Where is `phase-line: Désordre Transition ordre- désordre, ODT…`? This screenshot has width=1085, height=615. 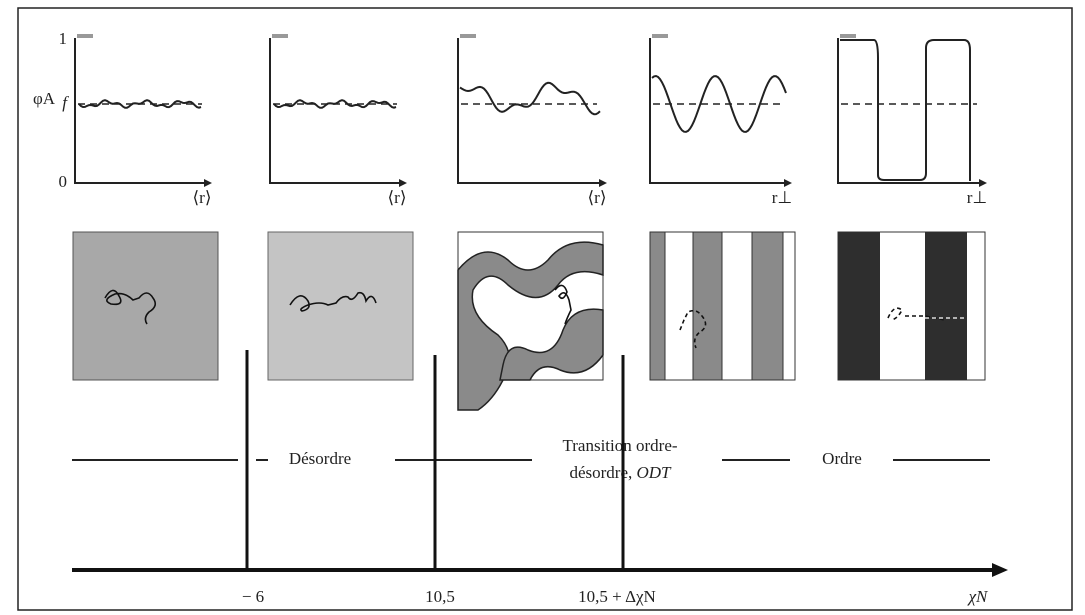
phase-line: Désordre Transition ordre- désordre, ODT… is located at coordinates (531, 459).